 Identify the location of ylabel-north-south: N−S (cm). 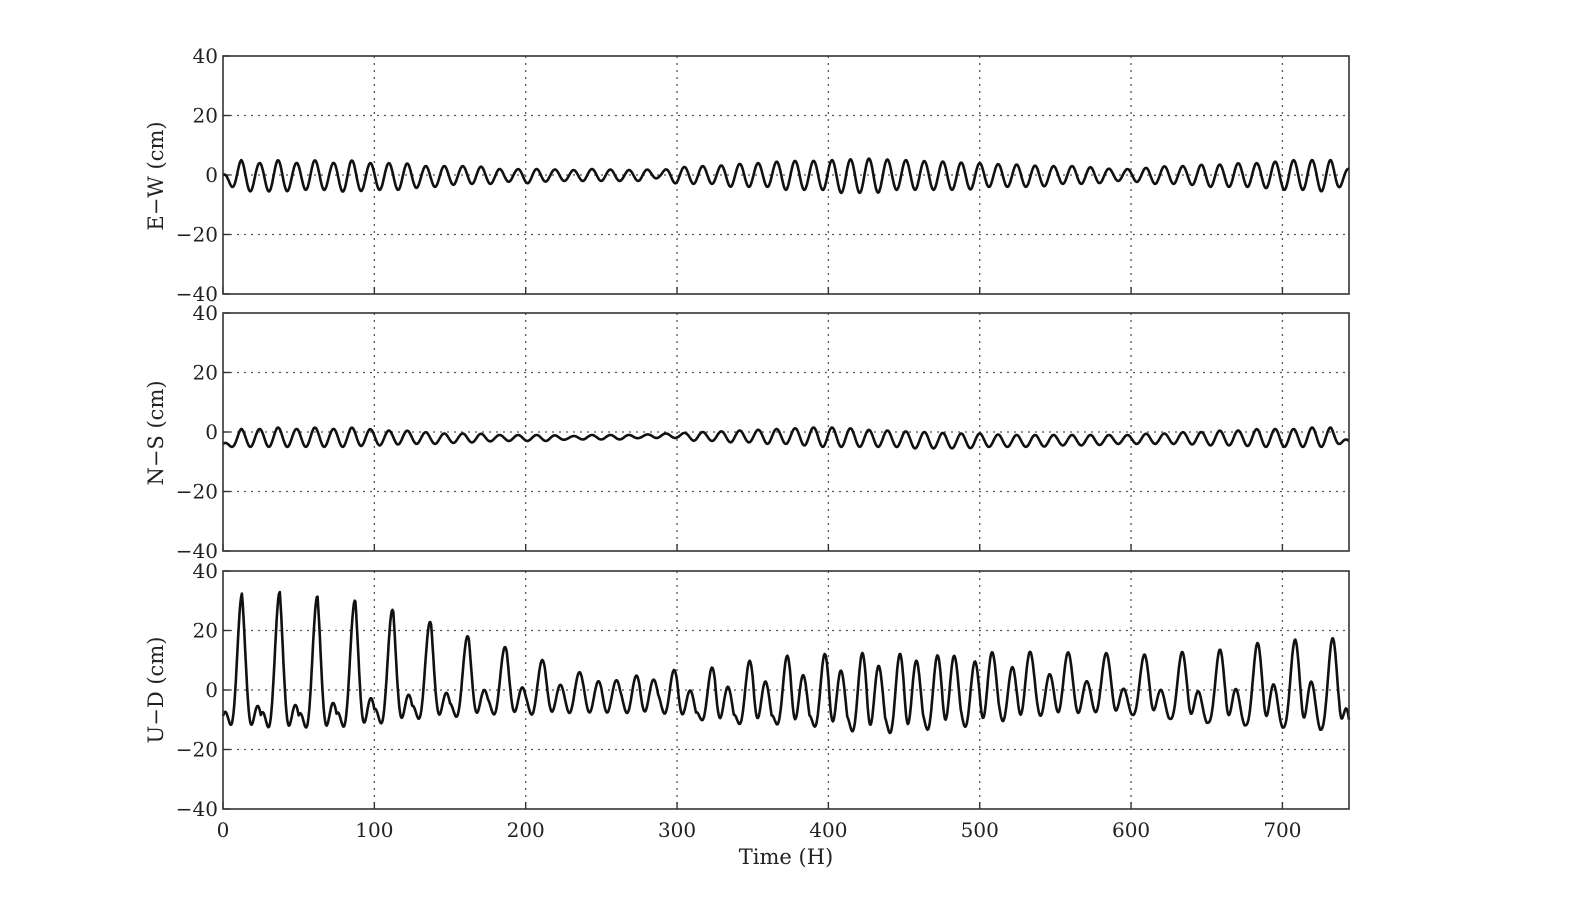
(156, 432).